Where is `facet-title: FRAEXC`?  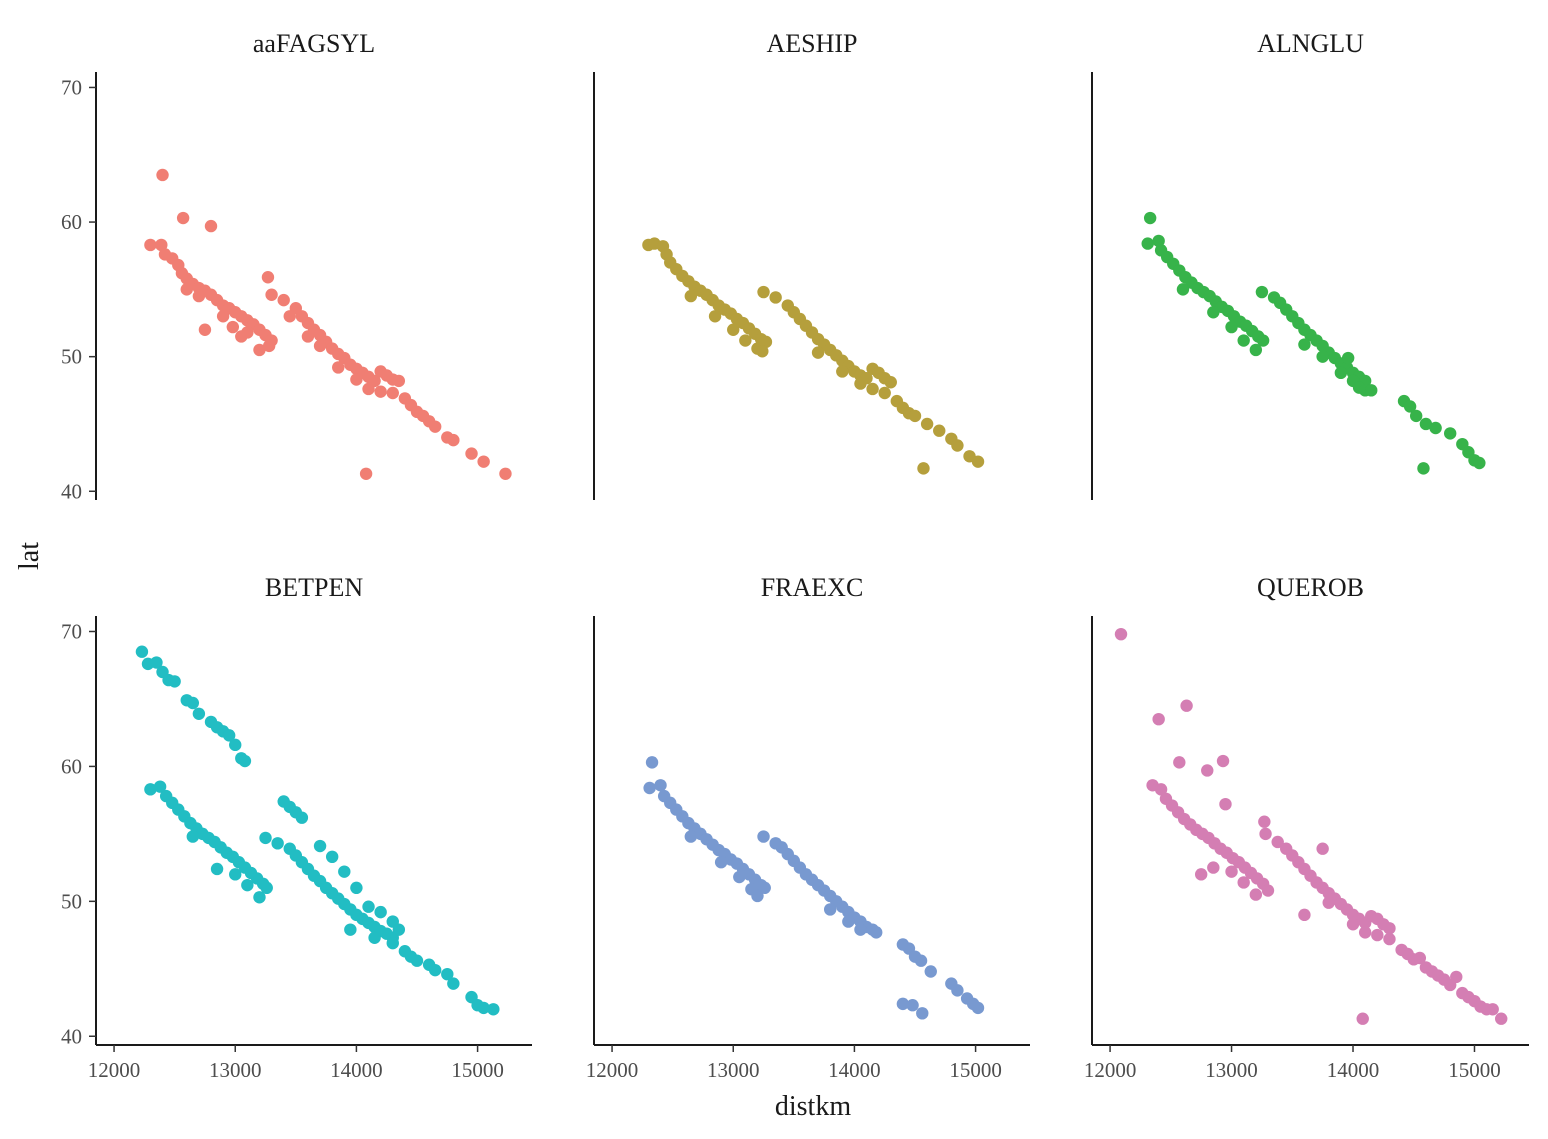 facet-title: FRAEXC is located at coordinates (812, 587).